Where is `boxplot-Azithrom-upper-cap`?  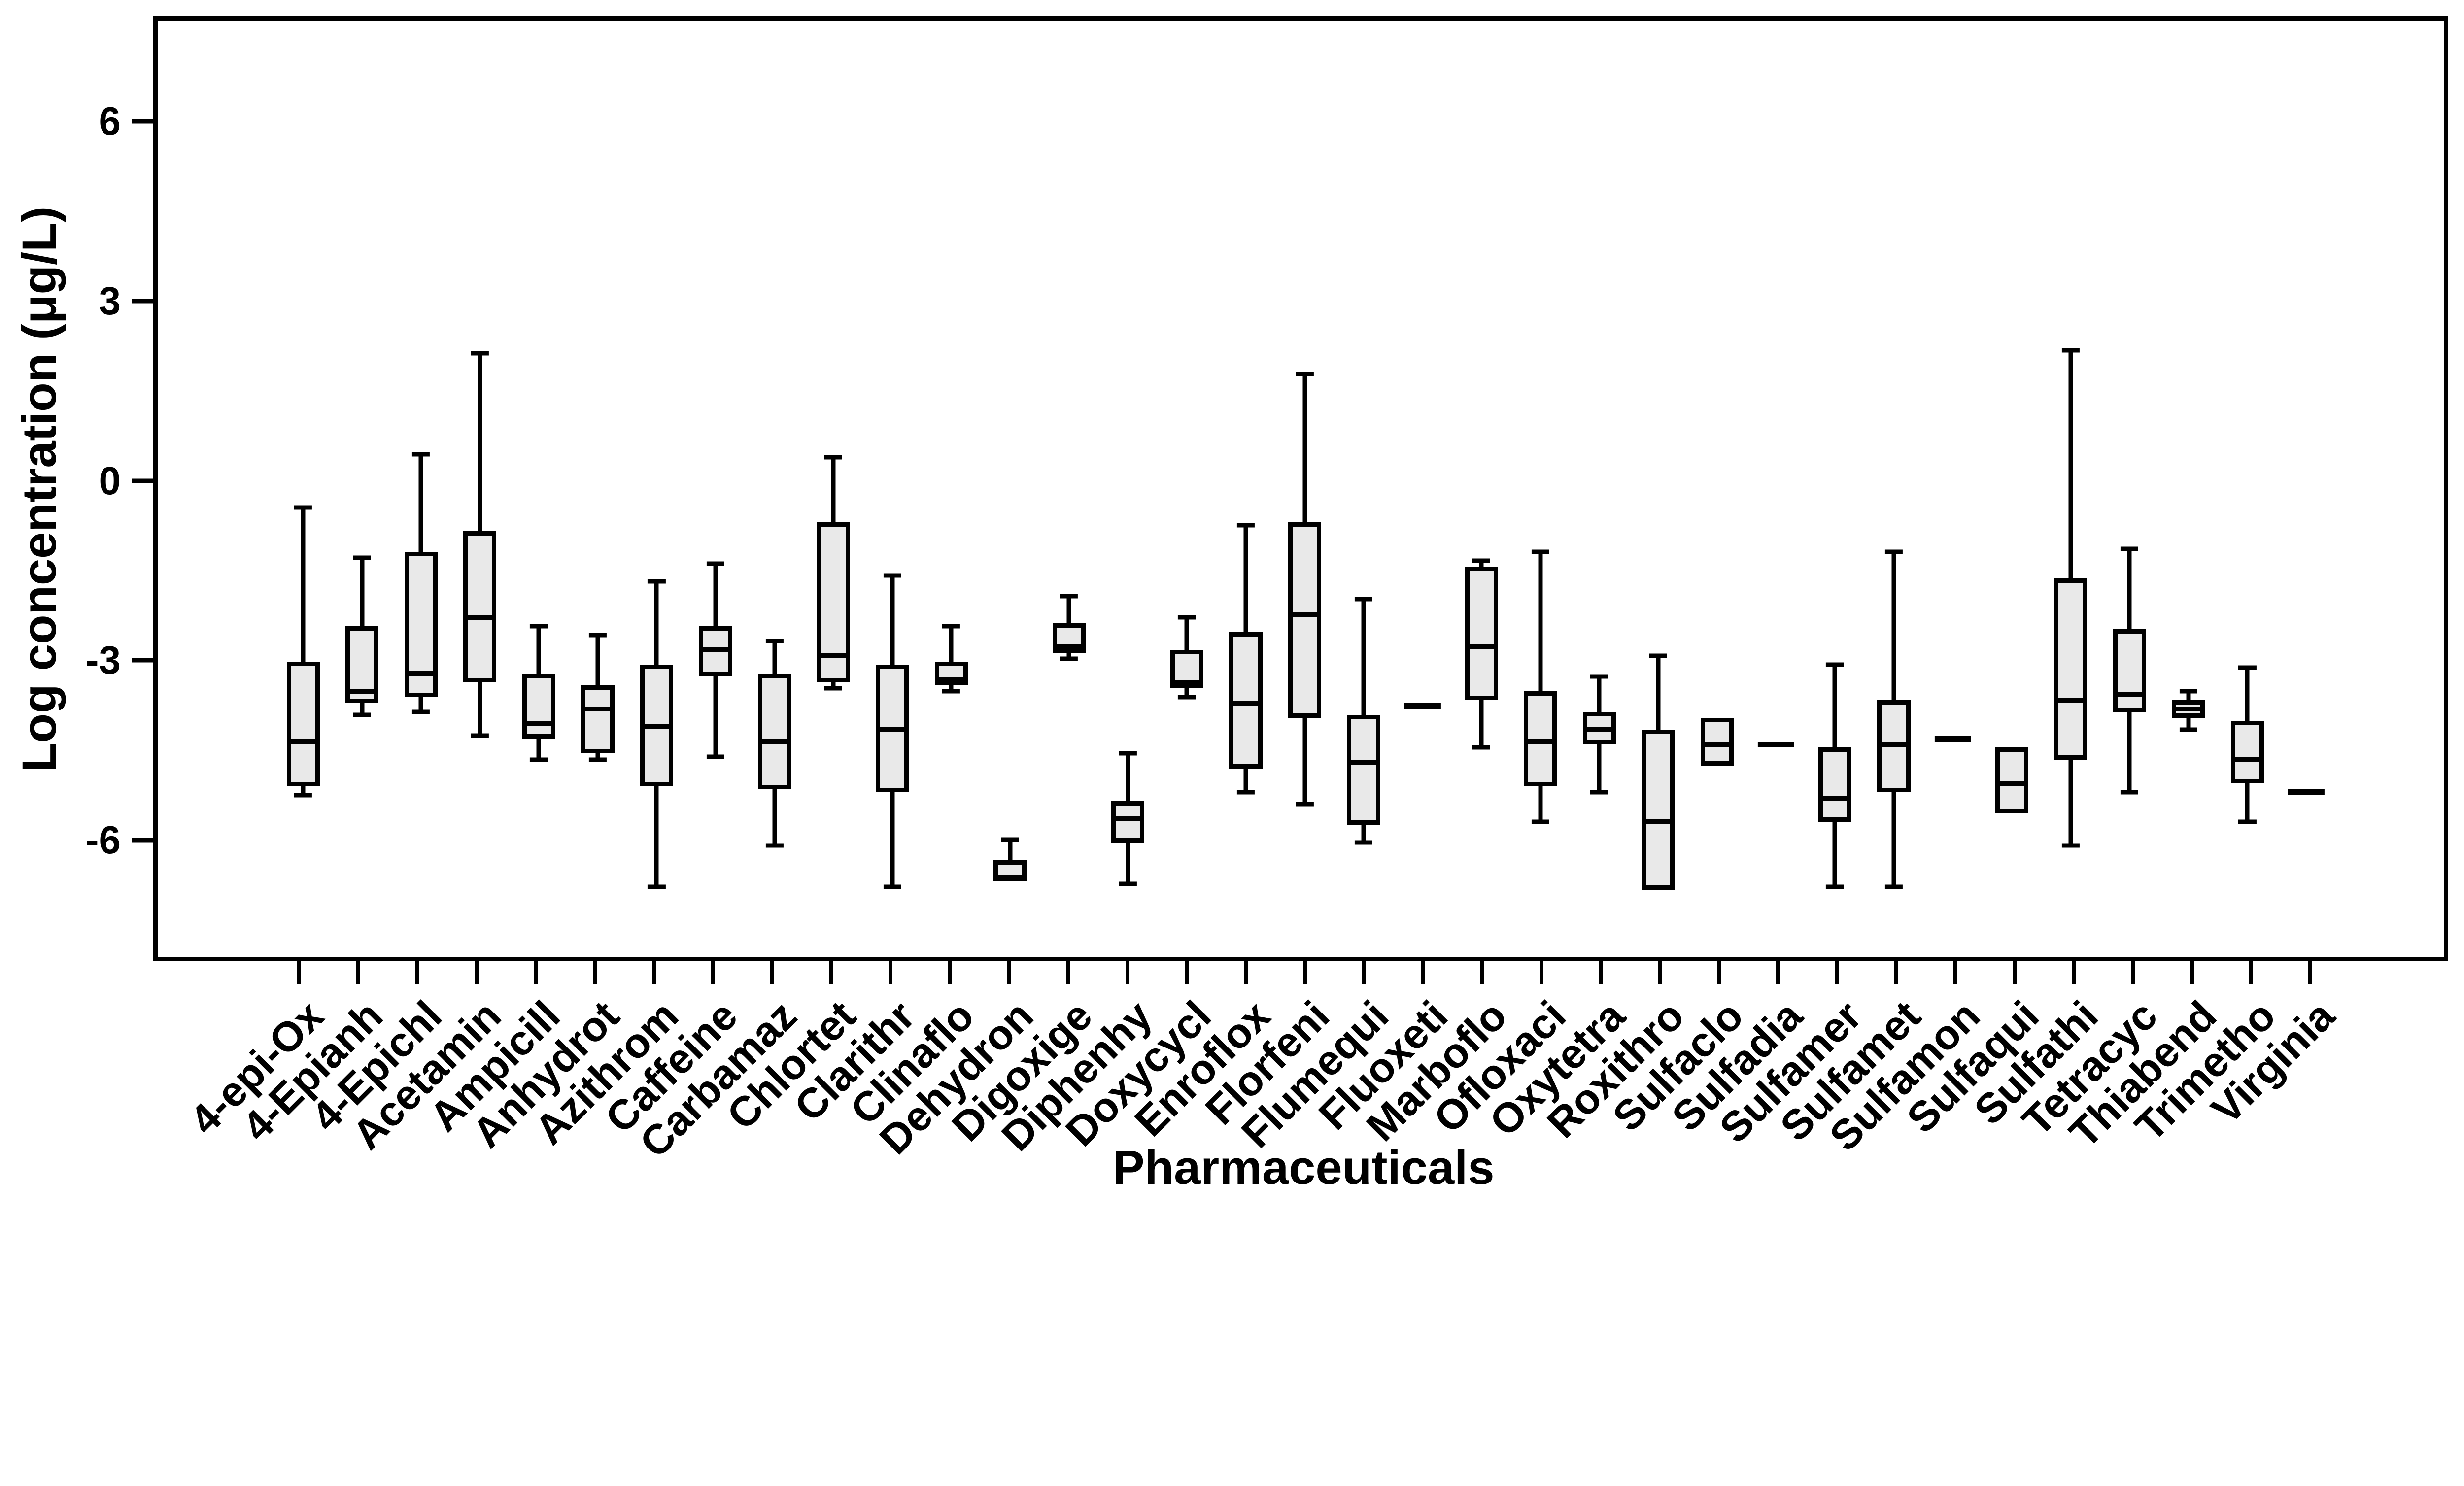
boxplot-Azithrom-upper-cap is located at coordinates (657, 581).